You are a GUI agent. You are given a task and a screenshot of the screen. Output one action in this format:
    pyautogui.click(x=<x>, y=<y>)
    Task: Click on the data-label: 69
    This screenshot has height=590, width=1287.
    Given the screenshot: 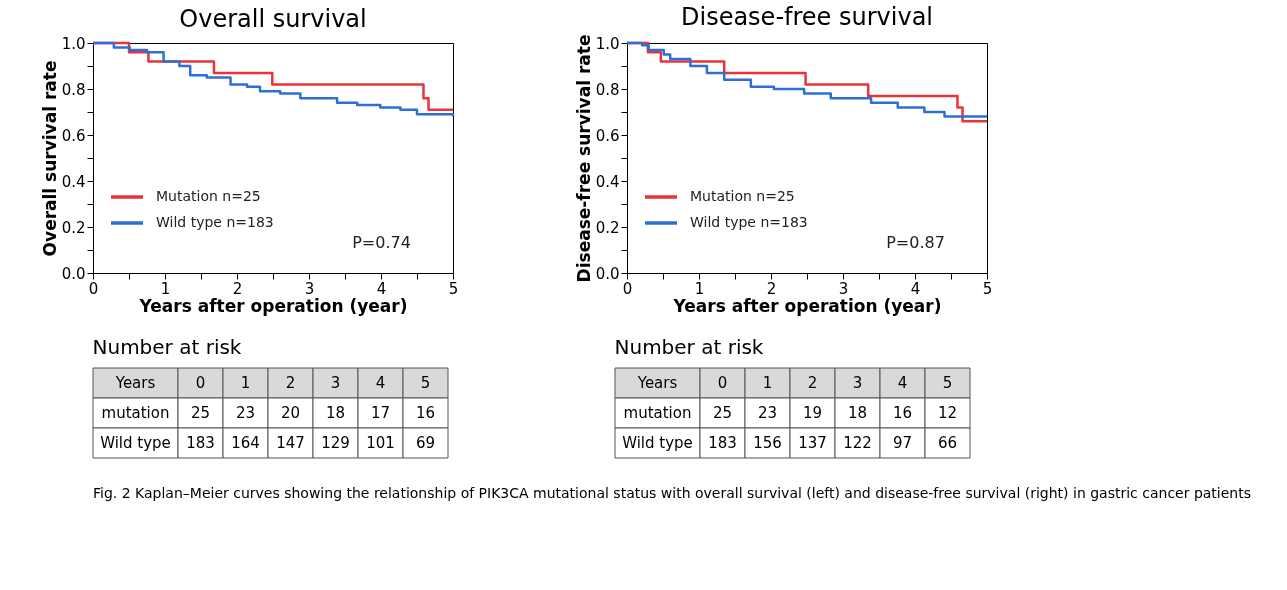 What is the action you would take?
    pyautogui.click(x=425, y=443)
    